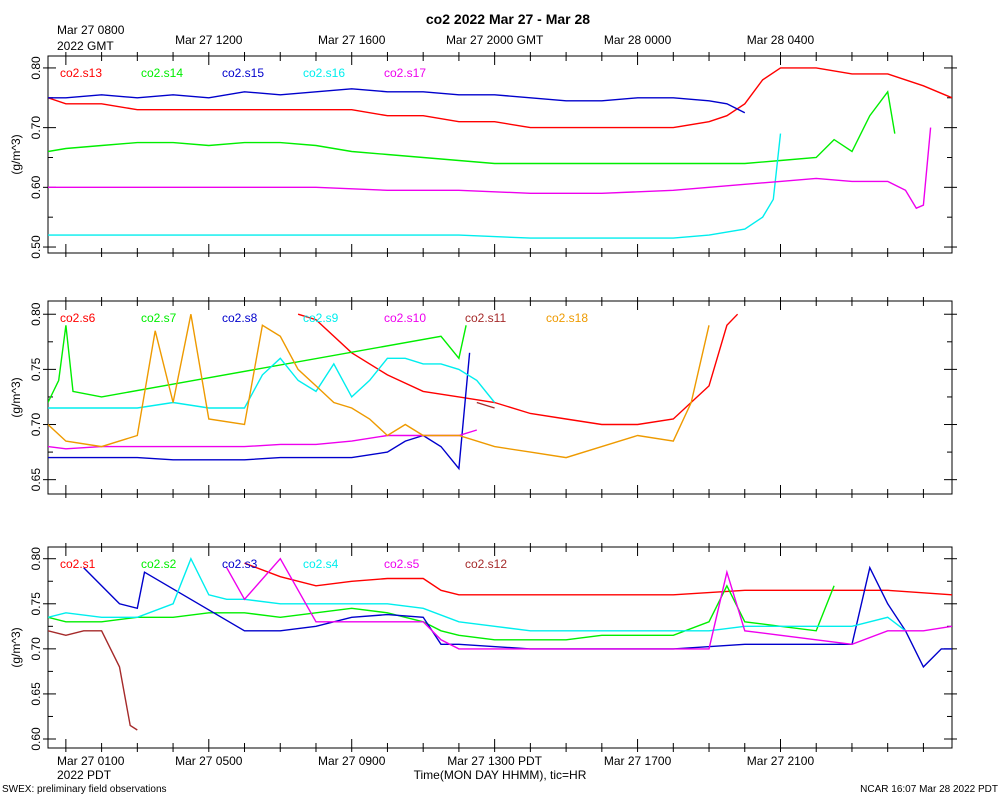 This screenshot has height=800, width=1000. I want to click on series-line-co2-s4, so click(477, 594).